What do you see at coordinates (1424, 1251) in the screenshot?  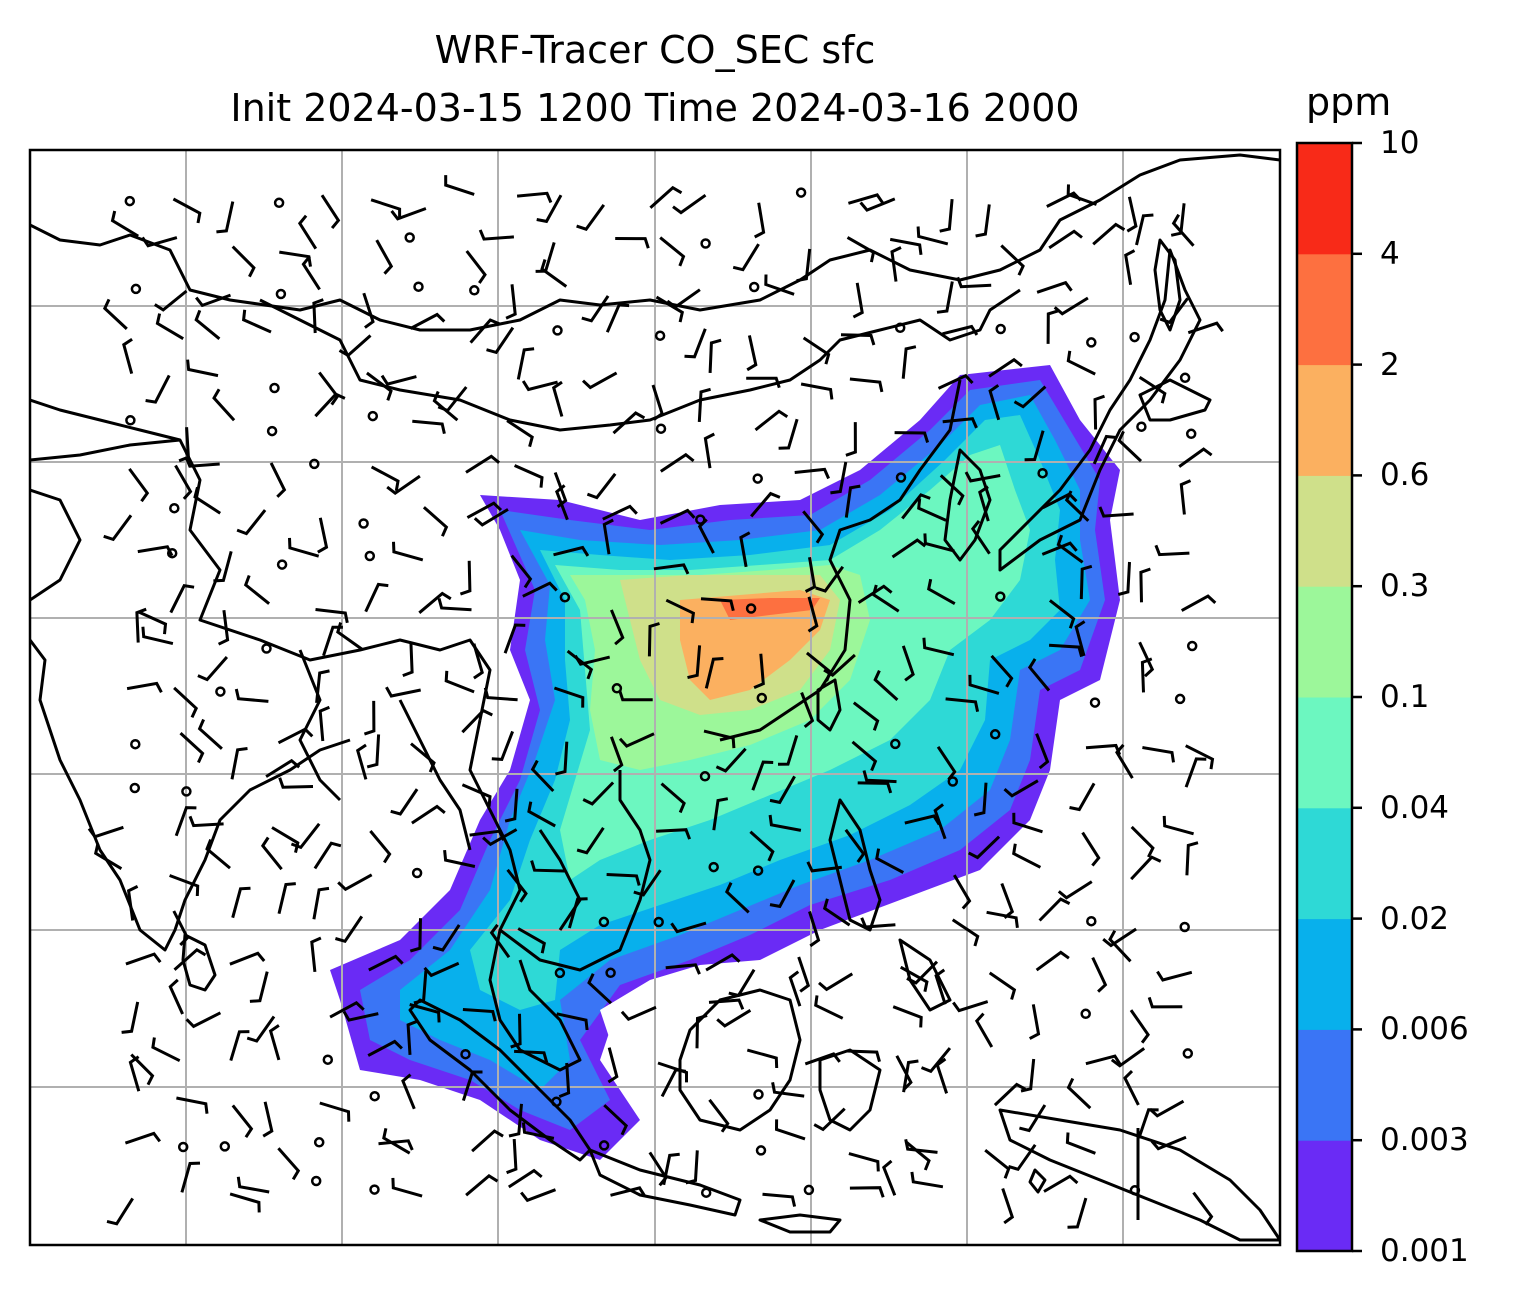 I see `colorbar-tick-label: 0.001` at bounding box center [1424, 1251].